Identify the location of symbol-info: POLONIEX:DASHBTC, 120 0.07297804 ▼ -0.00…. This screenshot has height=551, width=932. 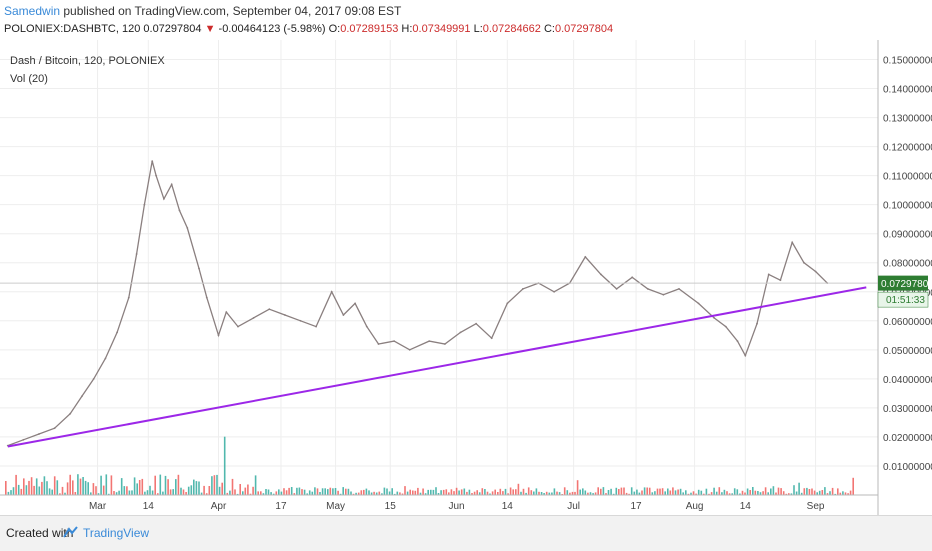
(308, 29).